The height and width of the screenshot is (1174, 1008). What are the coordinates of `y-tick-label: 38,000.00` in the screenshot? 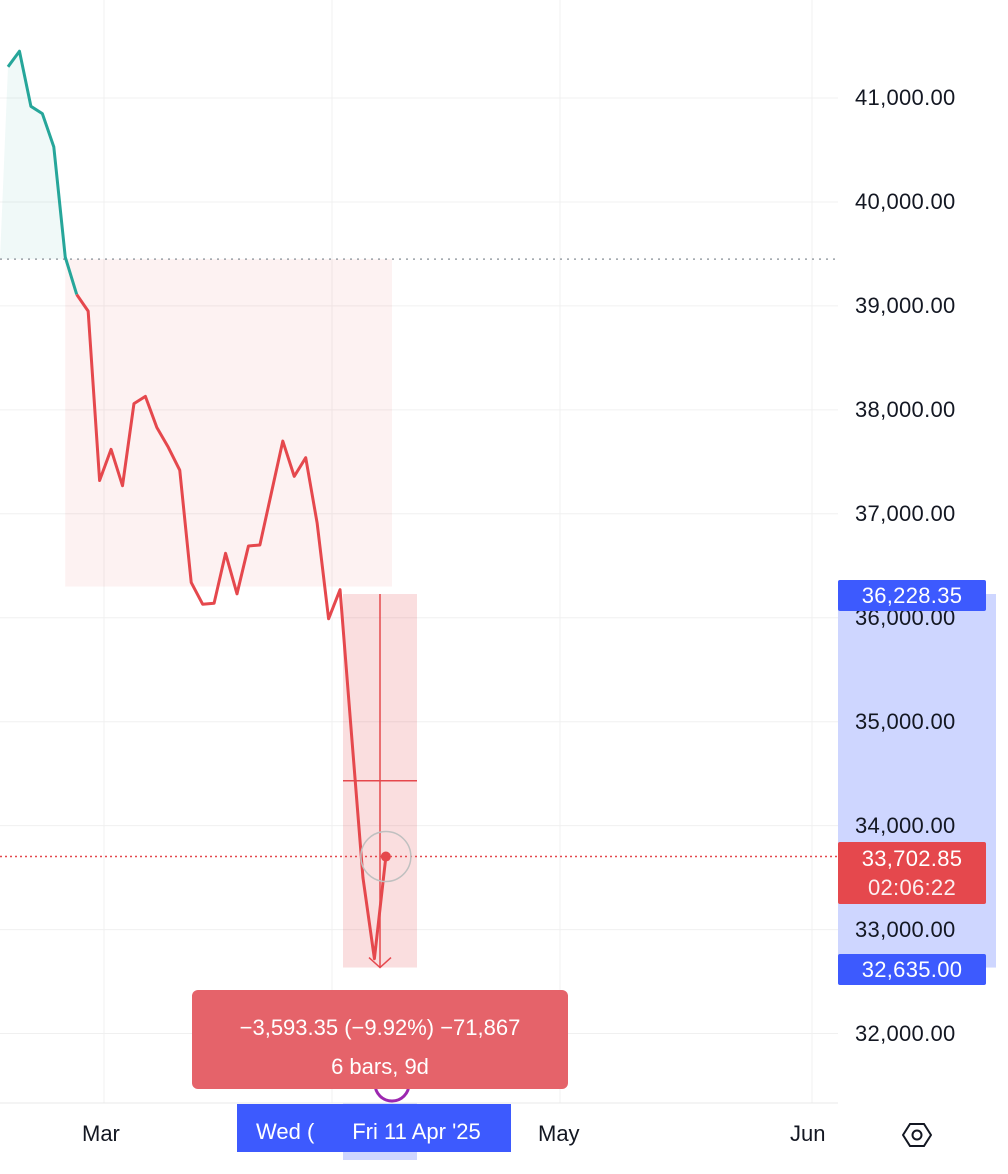 It's located at (905, 409).